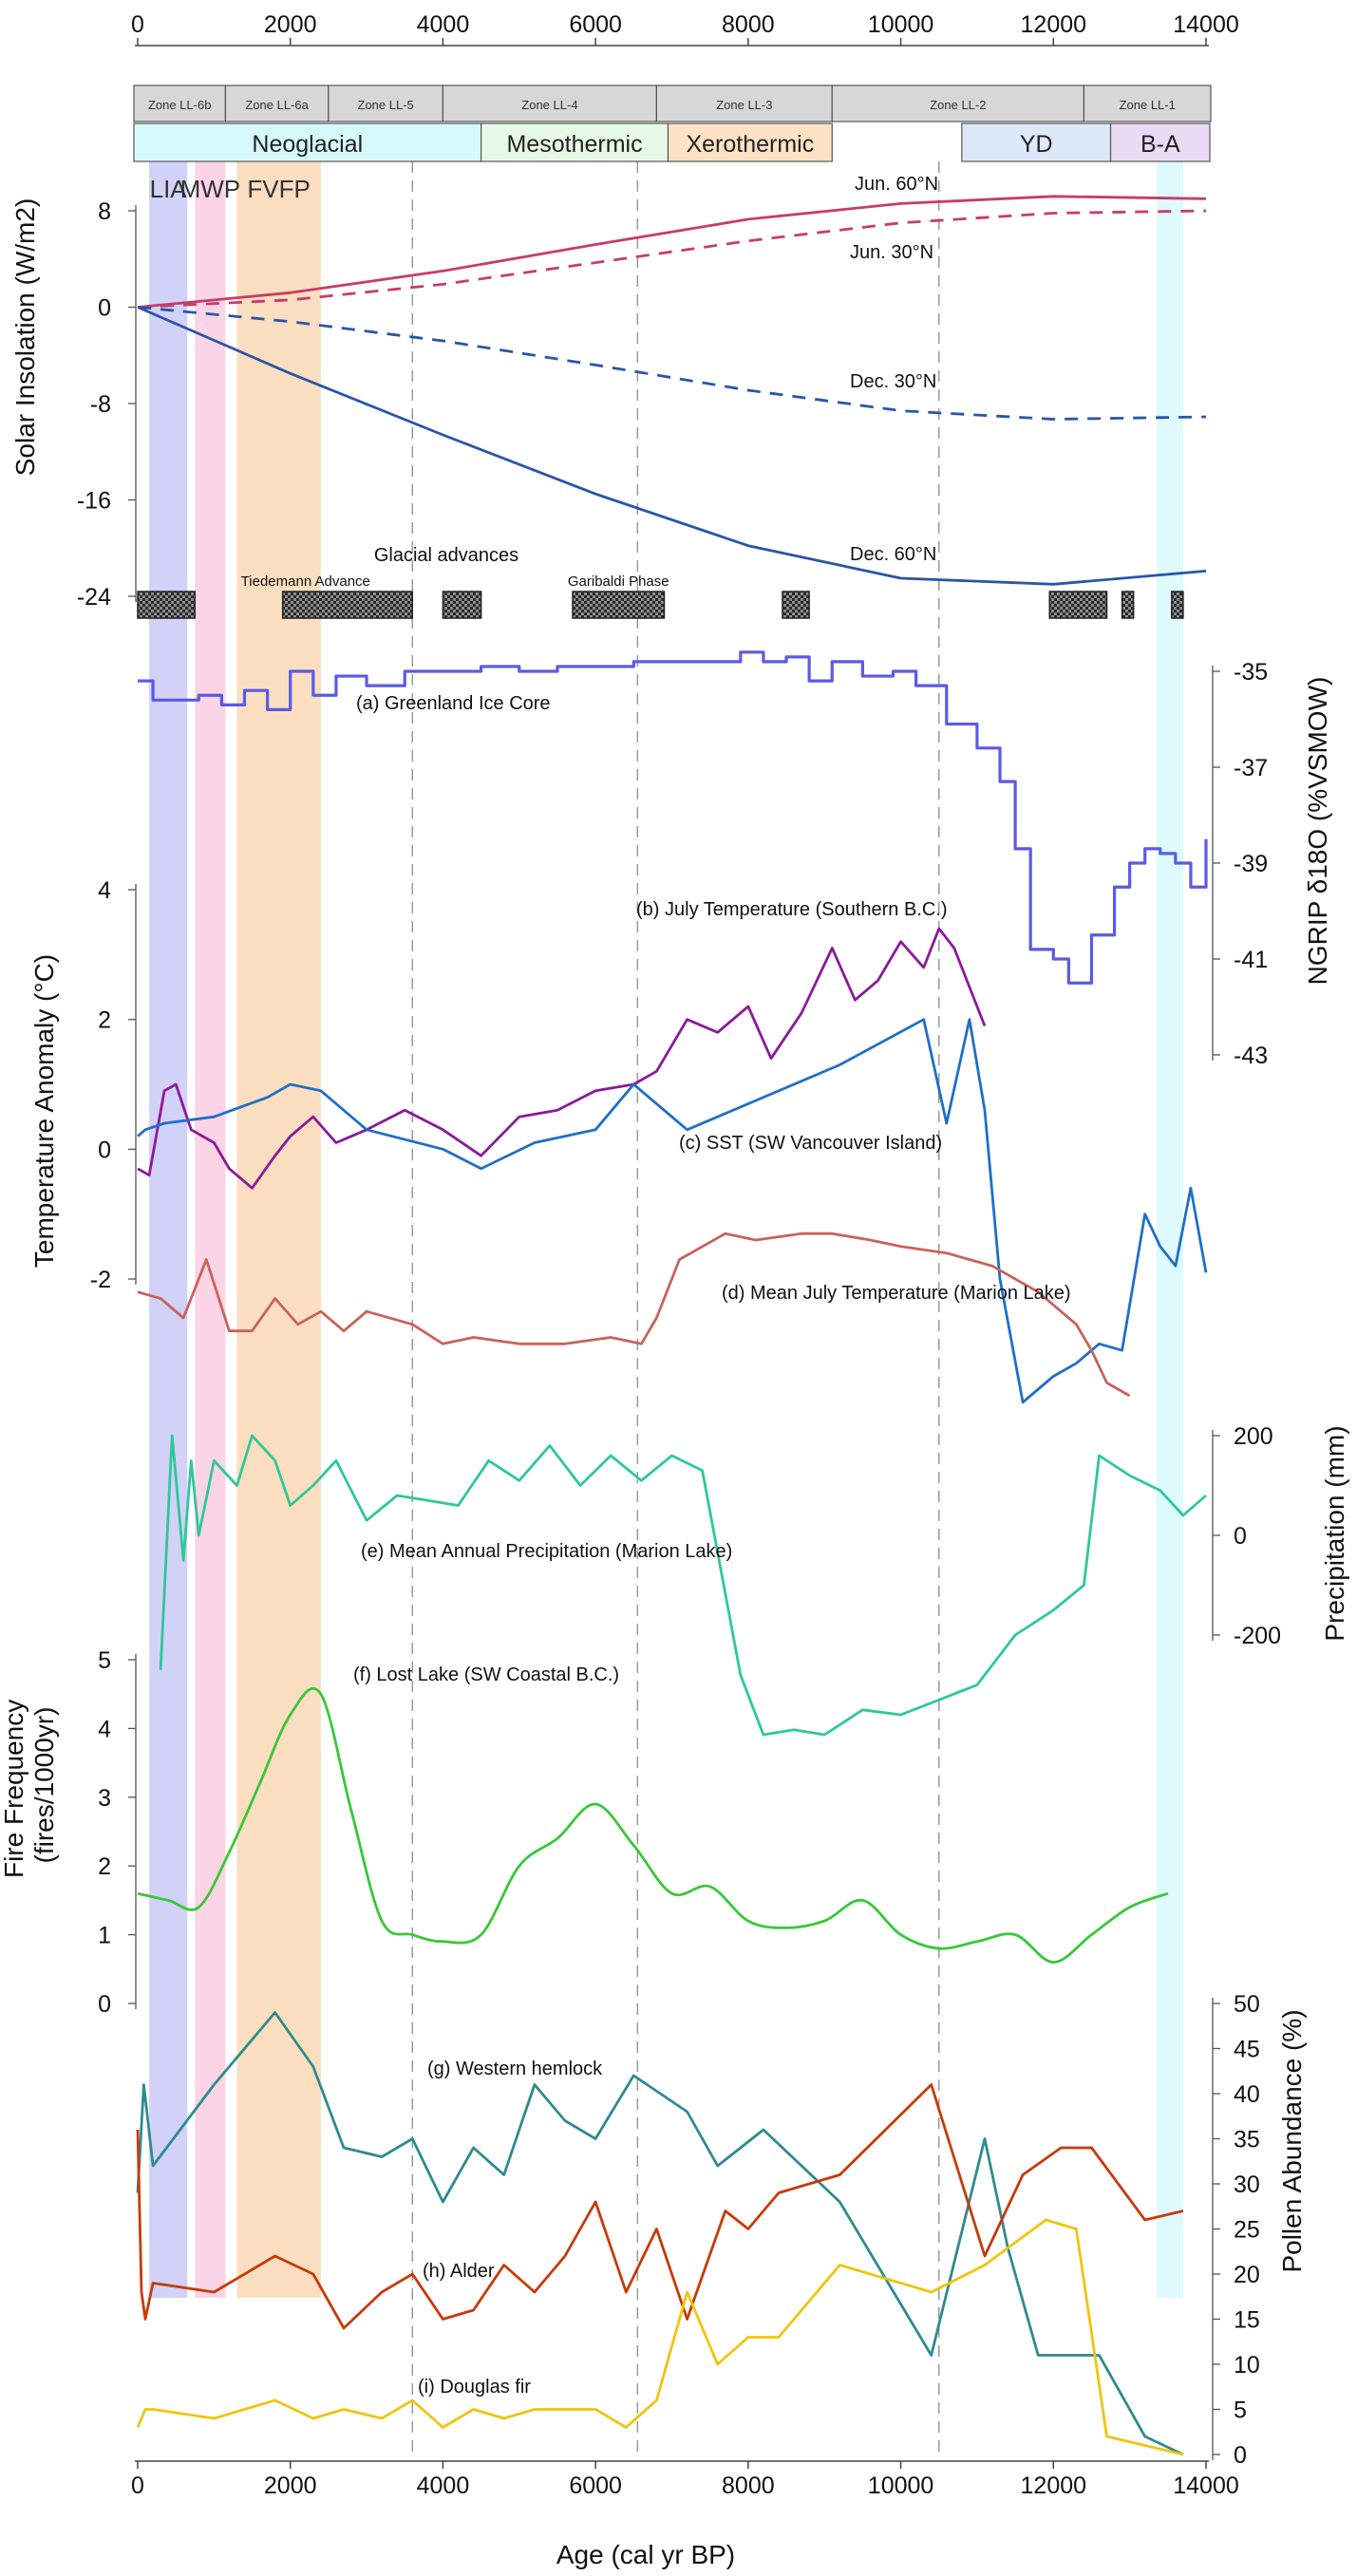  What do you see at coordinates (748, 24) in the screenshot?
I see `x-top-tick-label-8000: 8000` at bounding box center [748, 24].